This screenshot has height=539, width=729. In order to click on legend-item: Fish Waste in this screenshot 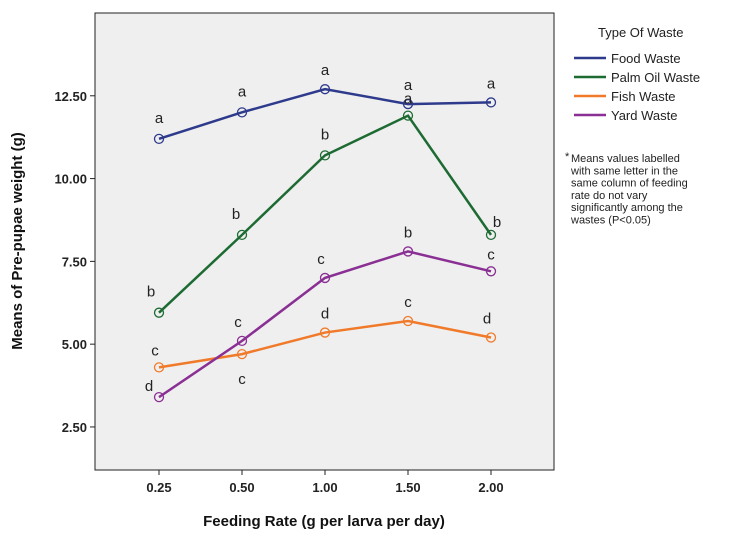, I will do `click(625, 96)`.